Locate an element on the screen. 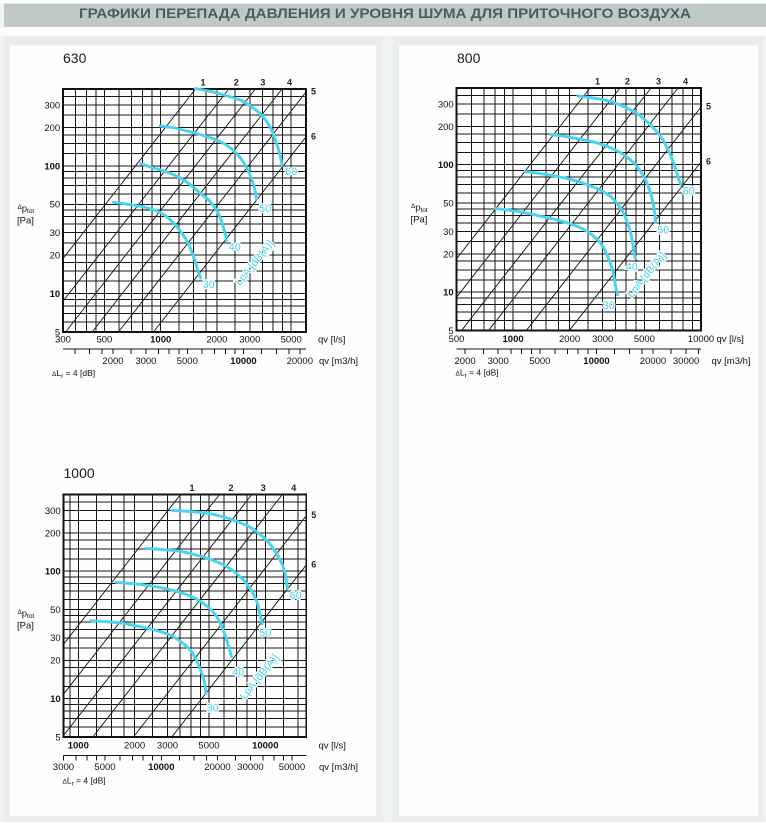 The height and width of the screenshot is (827, 766). svg-text: 630 is located at coordinates (75, 58).